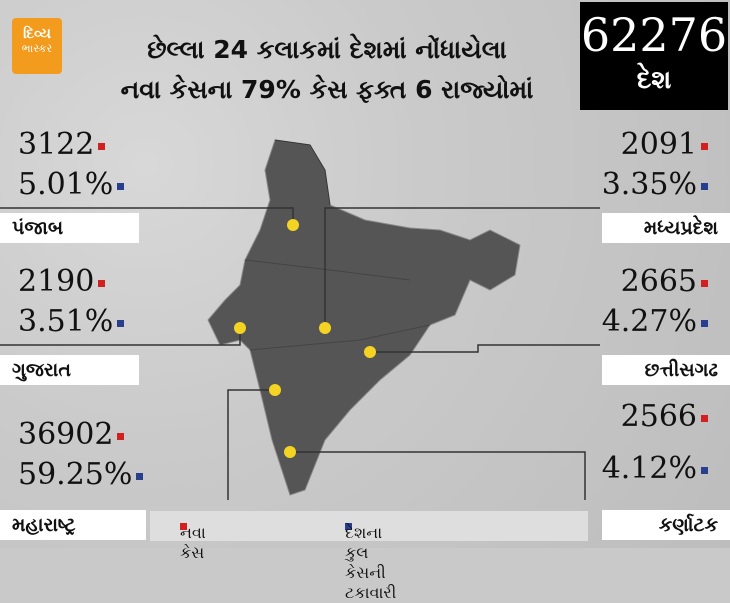 The image size is (730, 603). Describe the element at coordinates (655, 469) in the screenshot. I see `karnataka-percent: 4.12%` at that location.